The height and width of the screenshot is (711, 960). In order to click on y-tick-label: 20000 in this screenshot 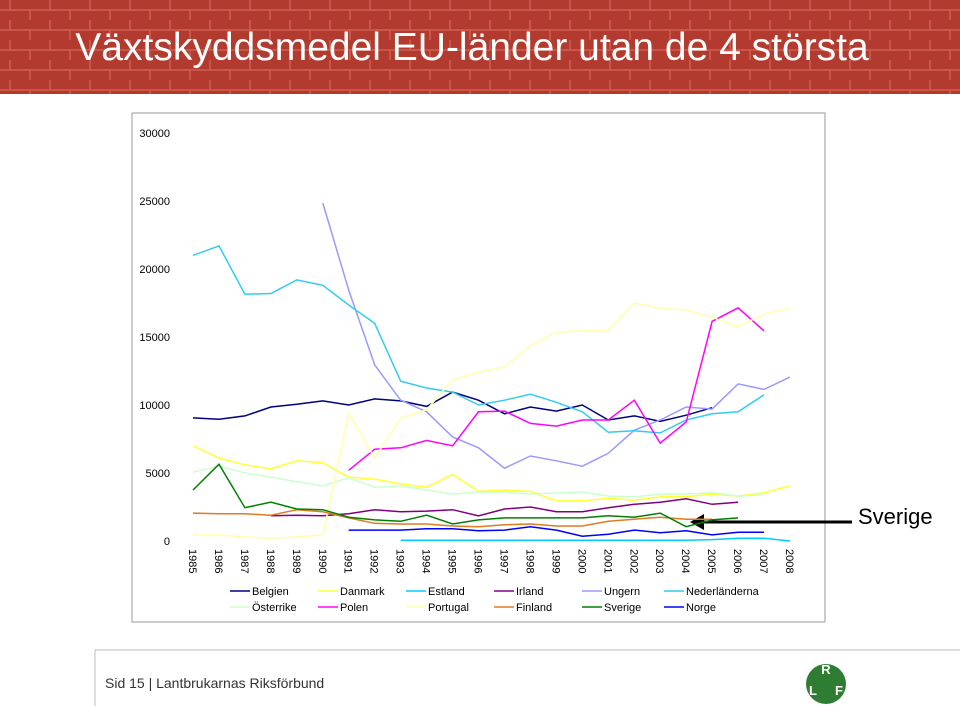, I will do `click(154, 270)`.